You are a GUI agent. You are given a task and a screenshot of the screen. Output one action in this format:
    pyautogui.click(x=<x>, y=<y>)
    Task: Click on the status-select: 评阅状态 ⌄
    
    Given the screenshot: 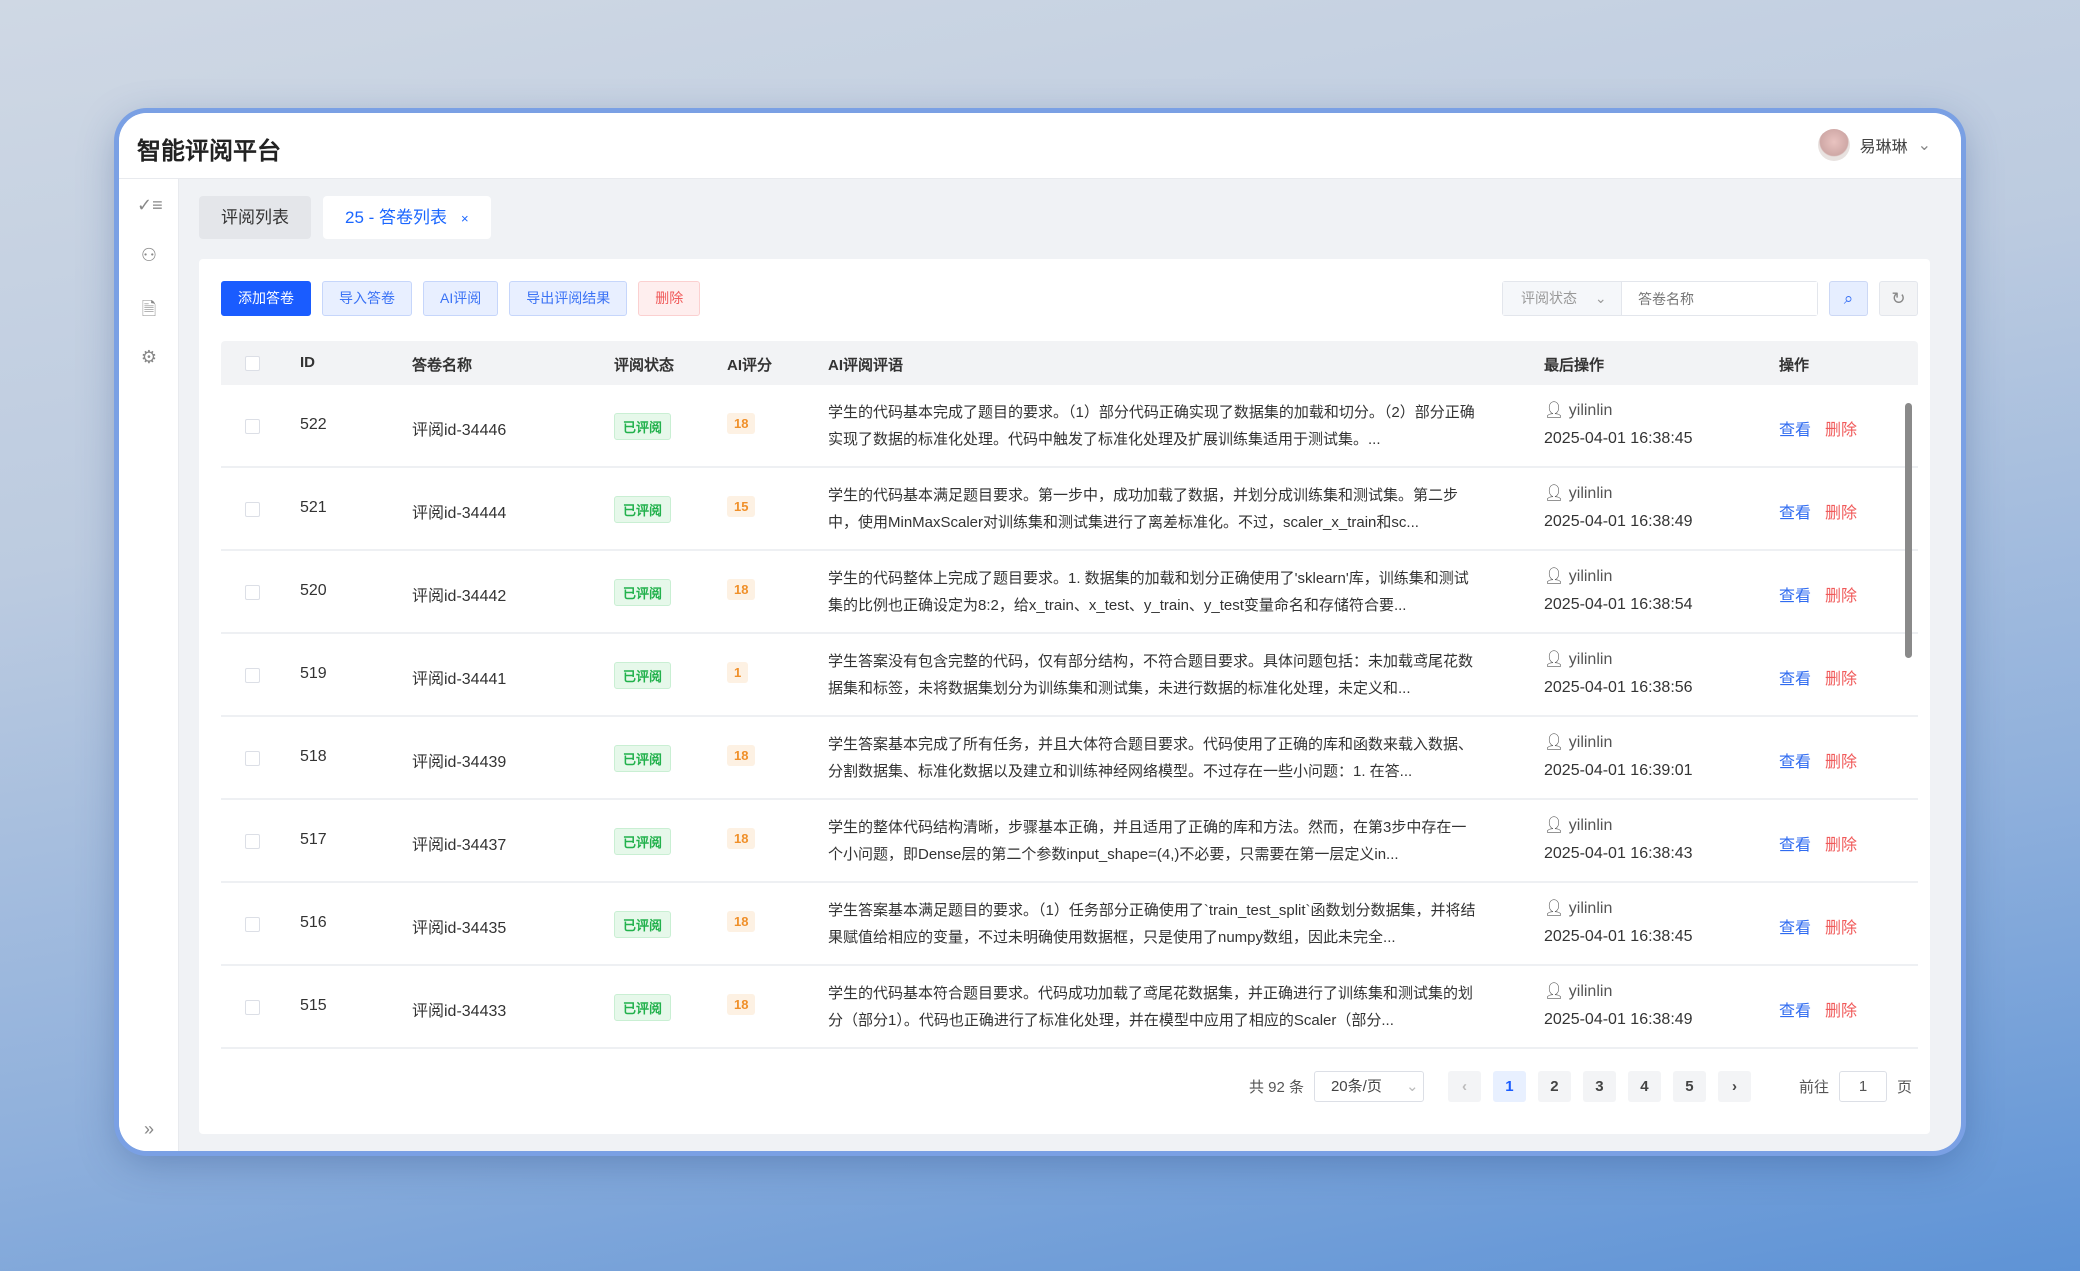 What is the action you would take?
    pyautogui.click(x=1562, y=298)
    